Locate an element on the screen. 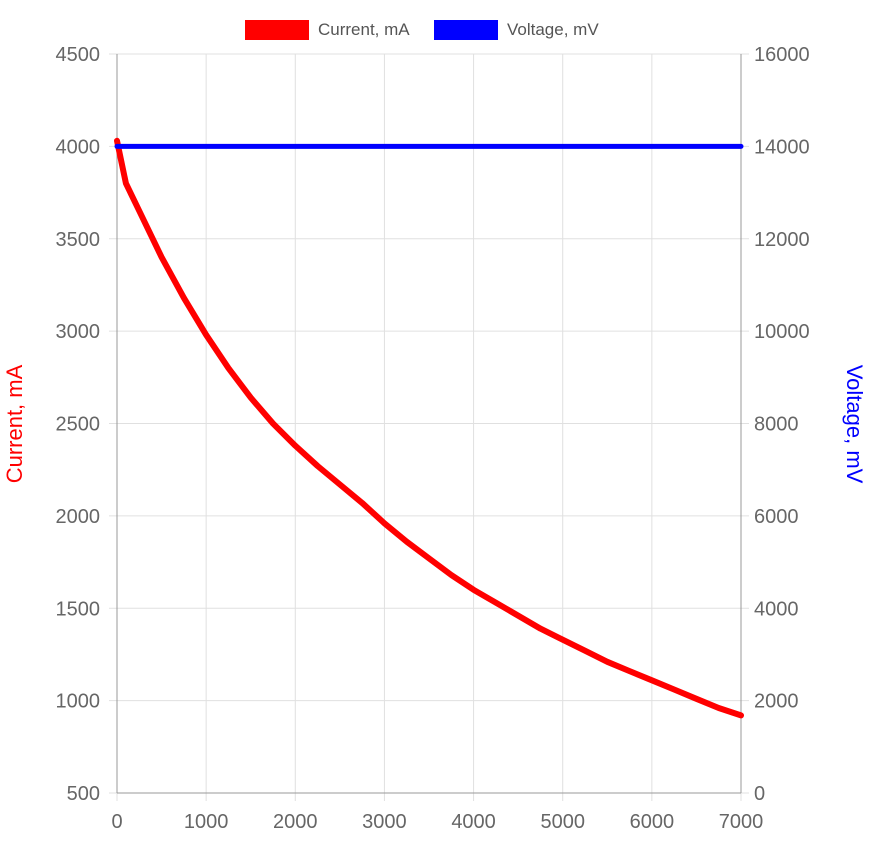 This screenshot has width=878, height=848. left-axis-title: Current, mA is located at coordinates (14, 423).